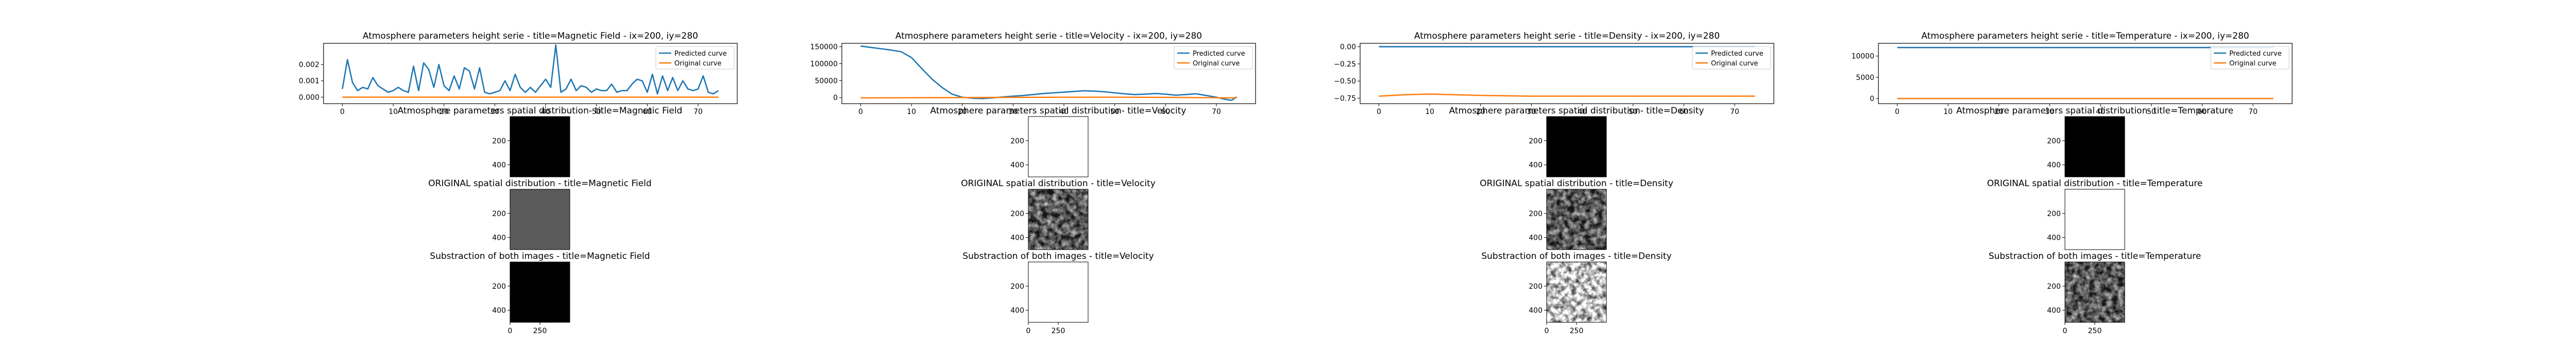 Image resolution: width=2576 pixels, height=361 pixels. What do you see at coordinates (309, 81) in the screenshot?
I see `y-tick-label: 0.001` at bounding box center [309, 81].